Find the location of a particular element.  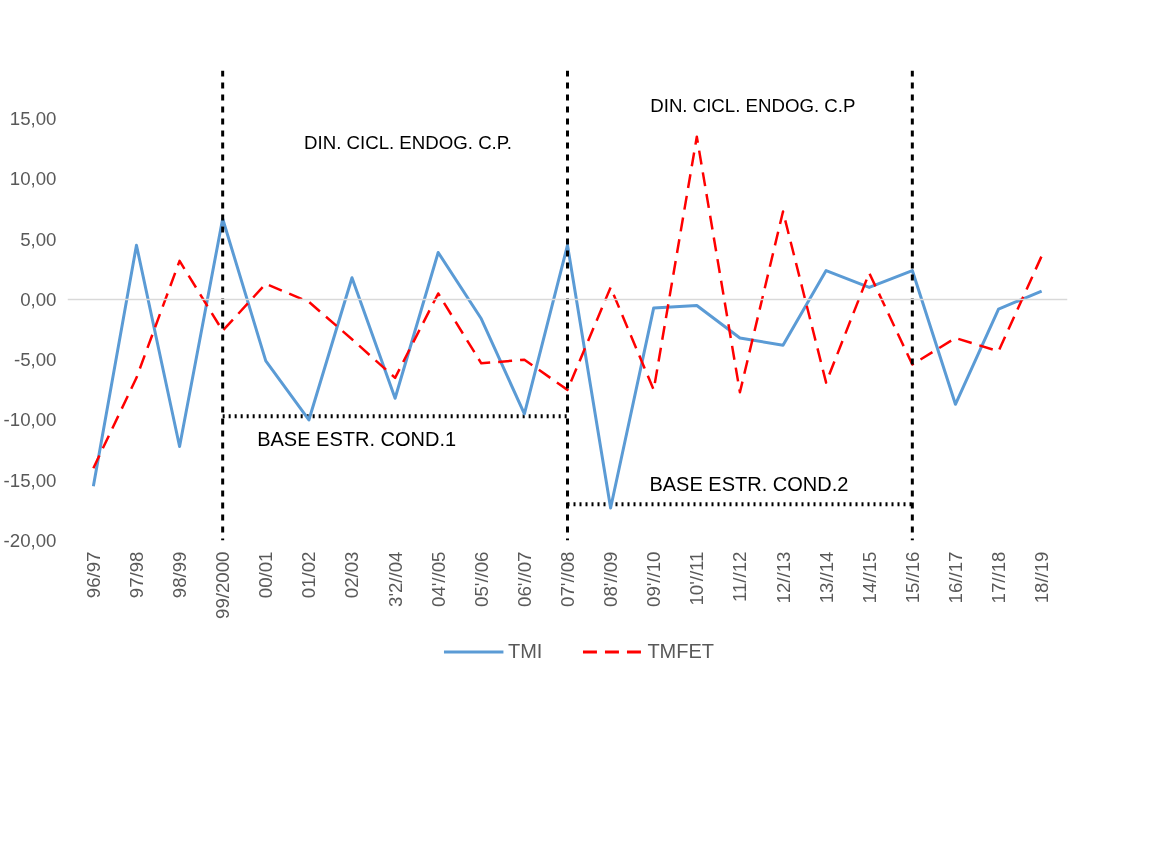

x-tick-label: 16//17 is located at coordinates (955, 577).